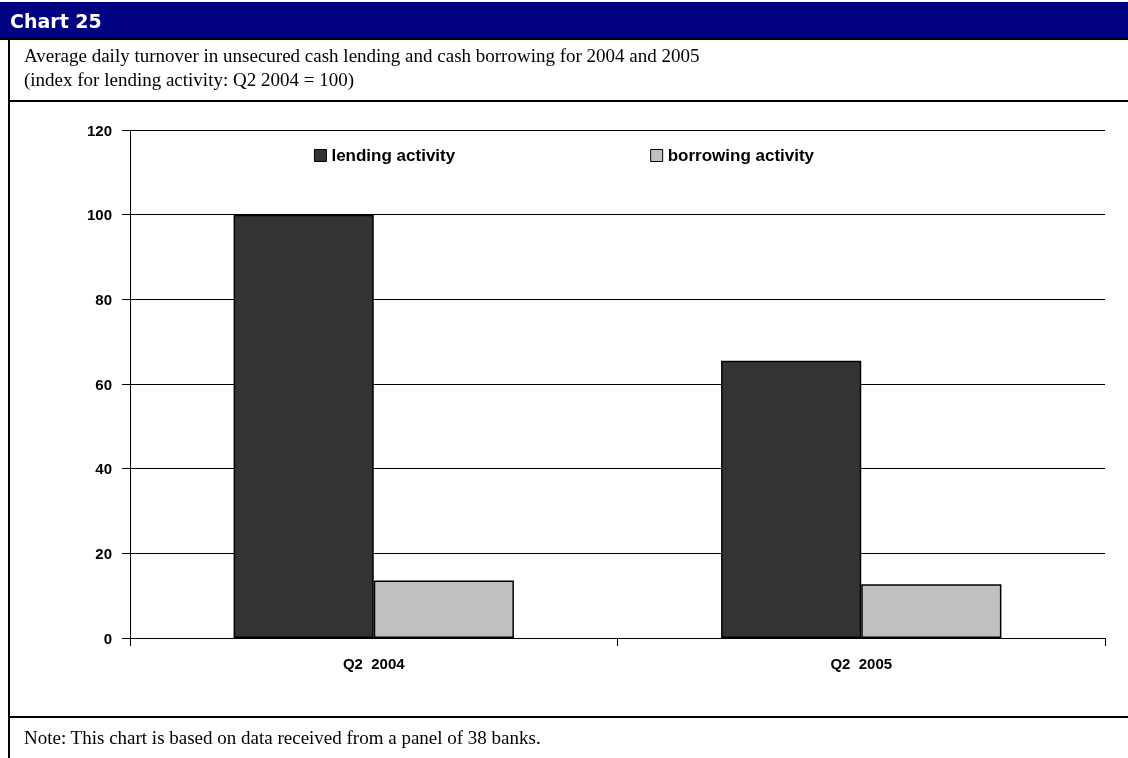  I want to click on y-tick-label: 40, so click(103, 469).